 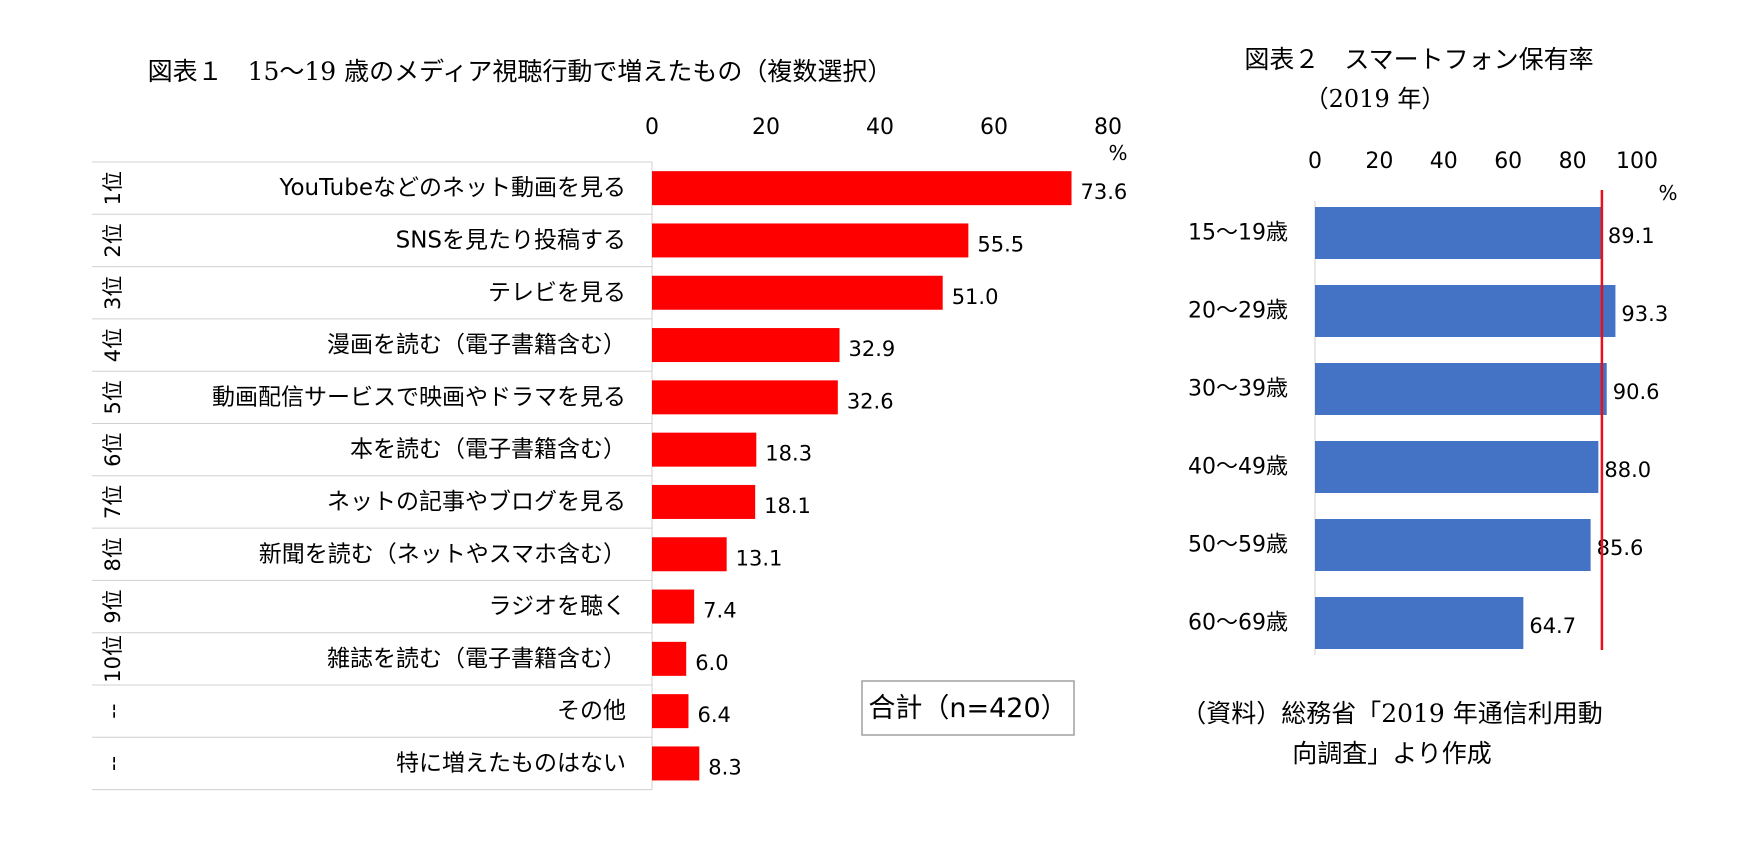 I want to click on chart2-tick-label: 80, so click(x=1573, y=161).